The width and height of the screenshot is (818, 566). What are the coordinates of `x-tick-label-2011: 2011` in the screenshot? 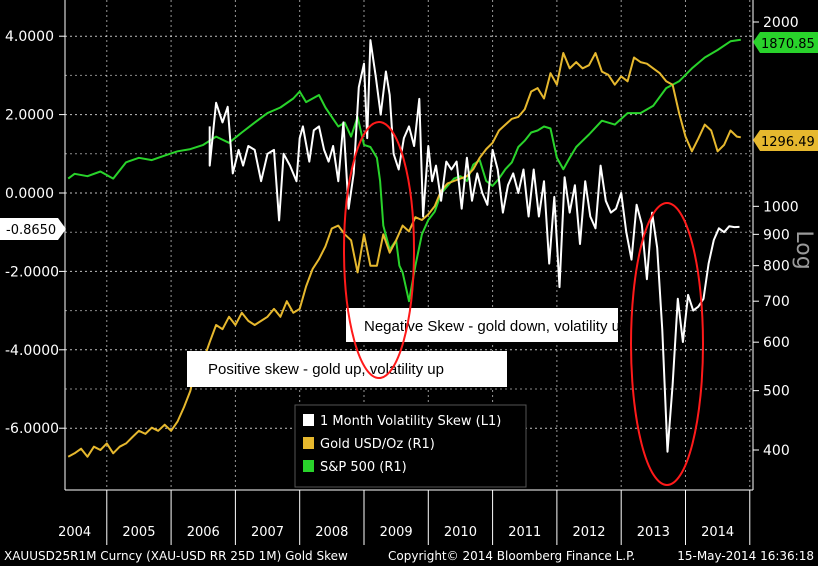 It's located at (524, 532).